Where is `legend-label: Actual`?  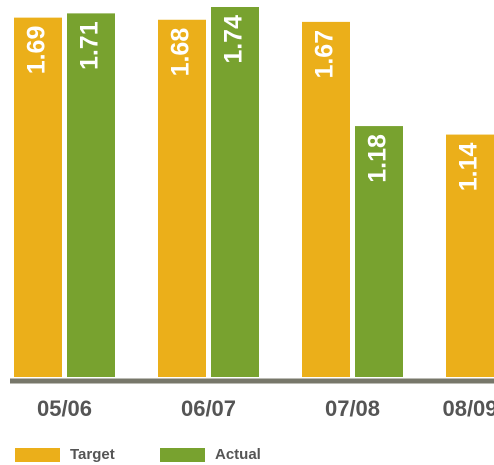 legend-label: Actual is located at coordinates (238, 454).